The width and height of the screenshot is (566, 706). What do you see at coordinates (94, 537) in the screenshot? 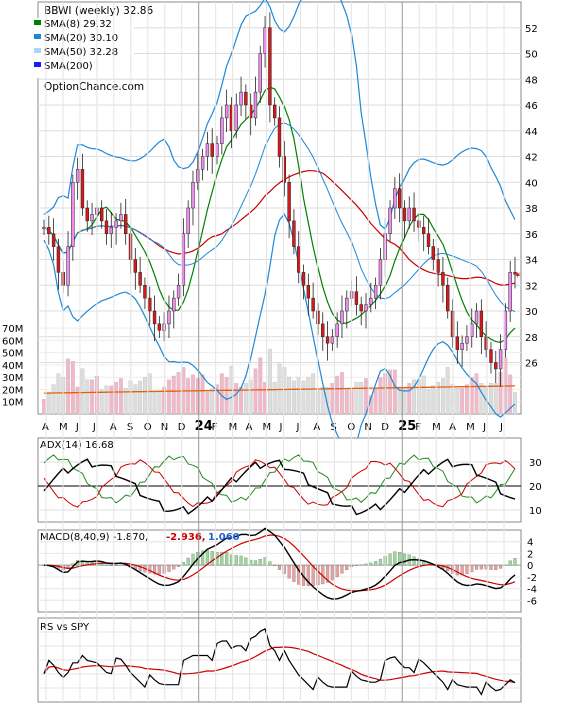
I see `macd-title: MACD(8,40,9) -1.870,` at bounding box center [94, 537].